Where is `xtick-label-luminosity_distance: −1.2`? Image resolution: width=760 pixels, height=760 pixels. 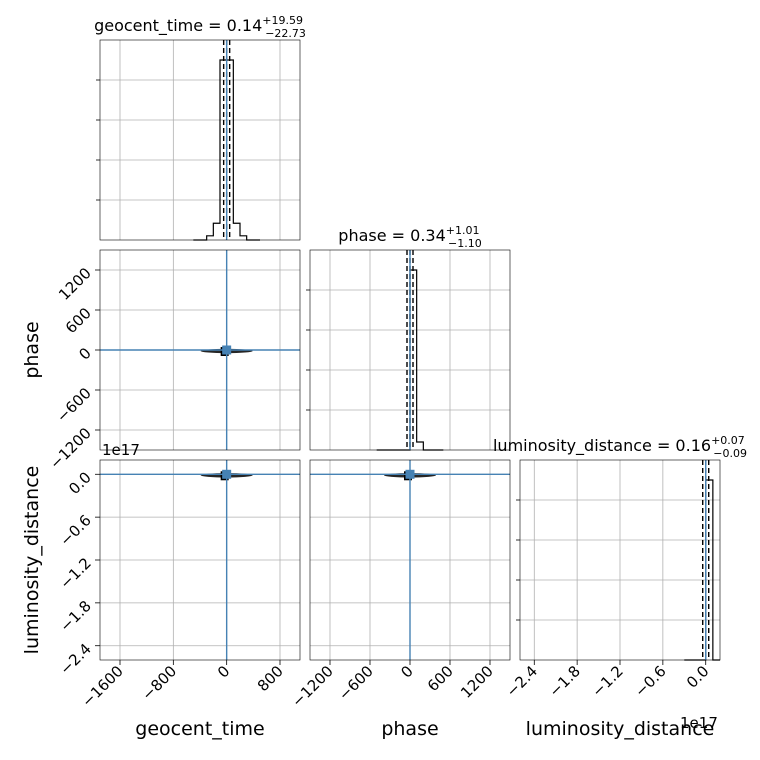
xtick-label-luminosity_distance: −1.2 is located at coordinates (607, 681).